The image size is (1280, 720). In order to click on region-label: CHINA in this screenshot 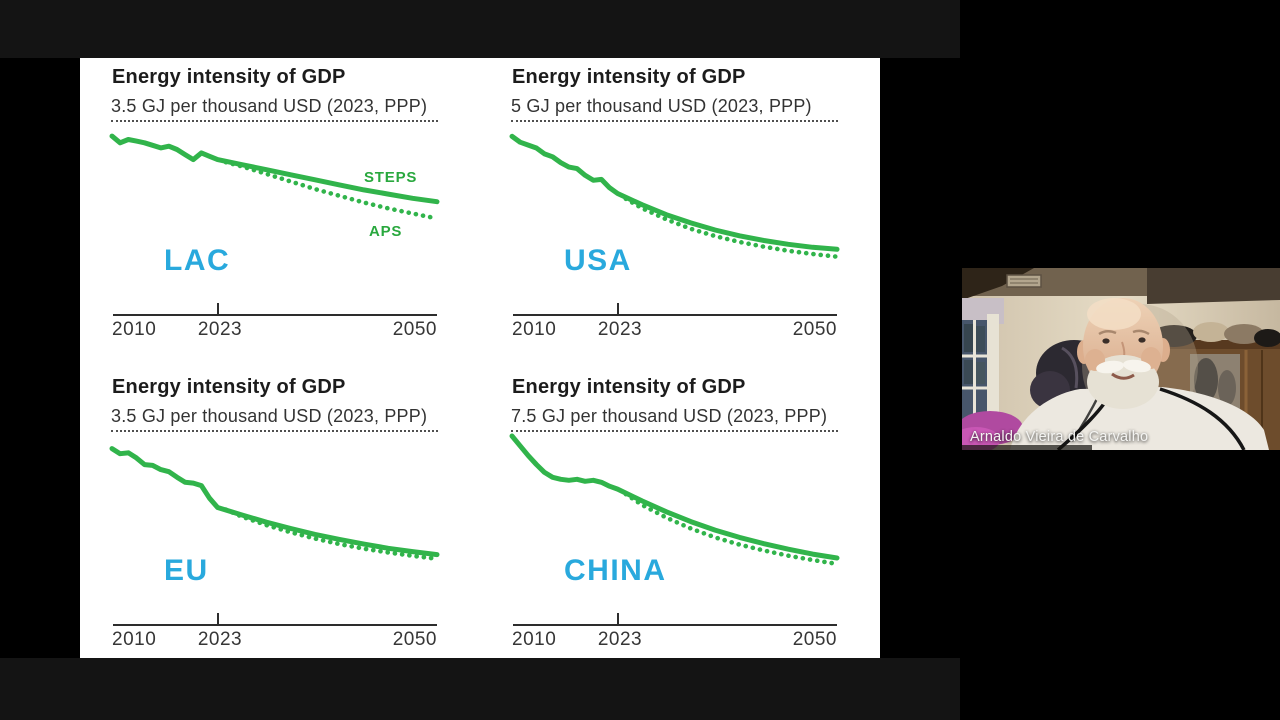, I will do `click(615, 570)`.